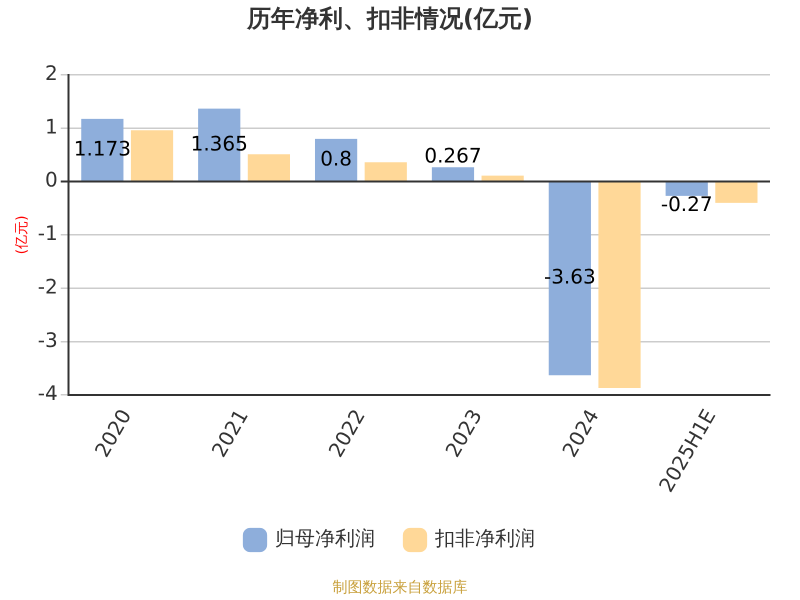 Image resolution: width=800 pixels, height=600 pixels. Describe the element at coordinates (686, 204) in the screenshot. I see `data-label: -0.27` at that location.